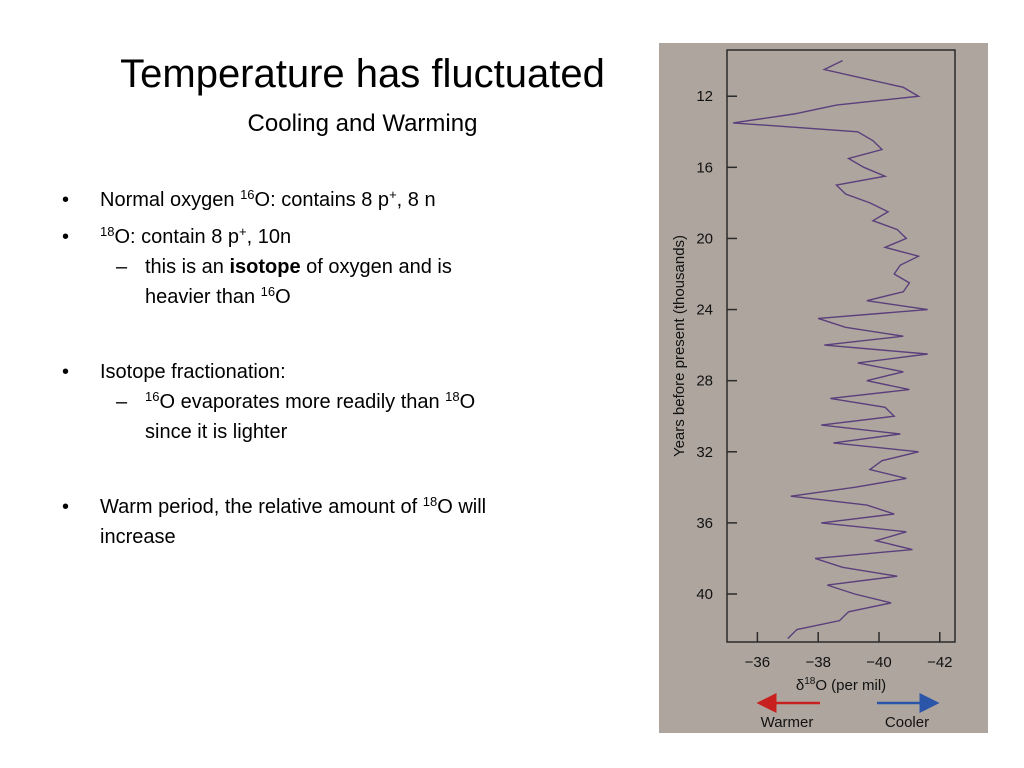 The image size is (1024, 768). What do you see at coordinates (302, 402) in the screenshot?
I see `text-run: O evaporates more readily than` at bounding box center [302, 402].